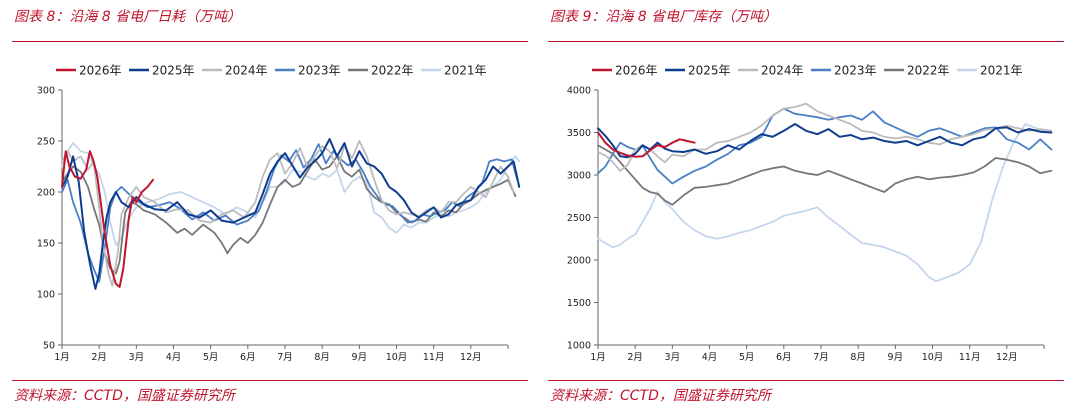  Describe the element at coordinates (46, 142) in the screenshot. I see `y-tick-label: 250` at that location.